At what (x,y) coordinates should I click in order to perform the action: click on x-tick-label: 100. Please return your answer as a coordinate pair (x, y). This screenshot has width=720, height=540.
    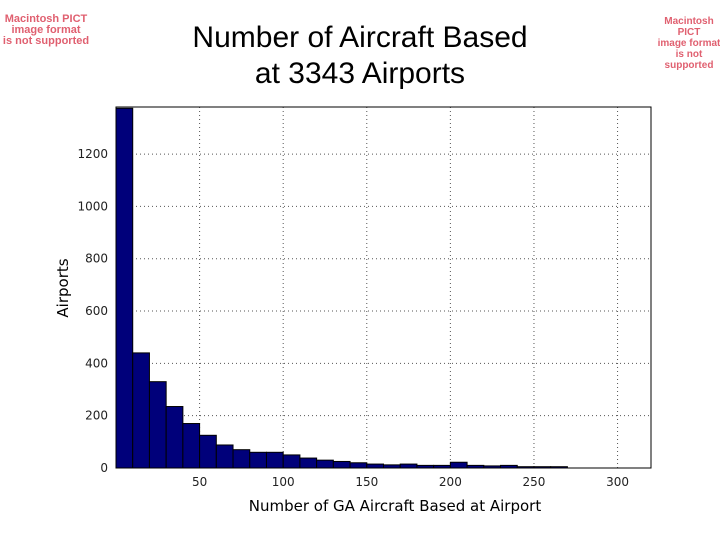
    Looking at the image, I should click on (283, 482).